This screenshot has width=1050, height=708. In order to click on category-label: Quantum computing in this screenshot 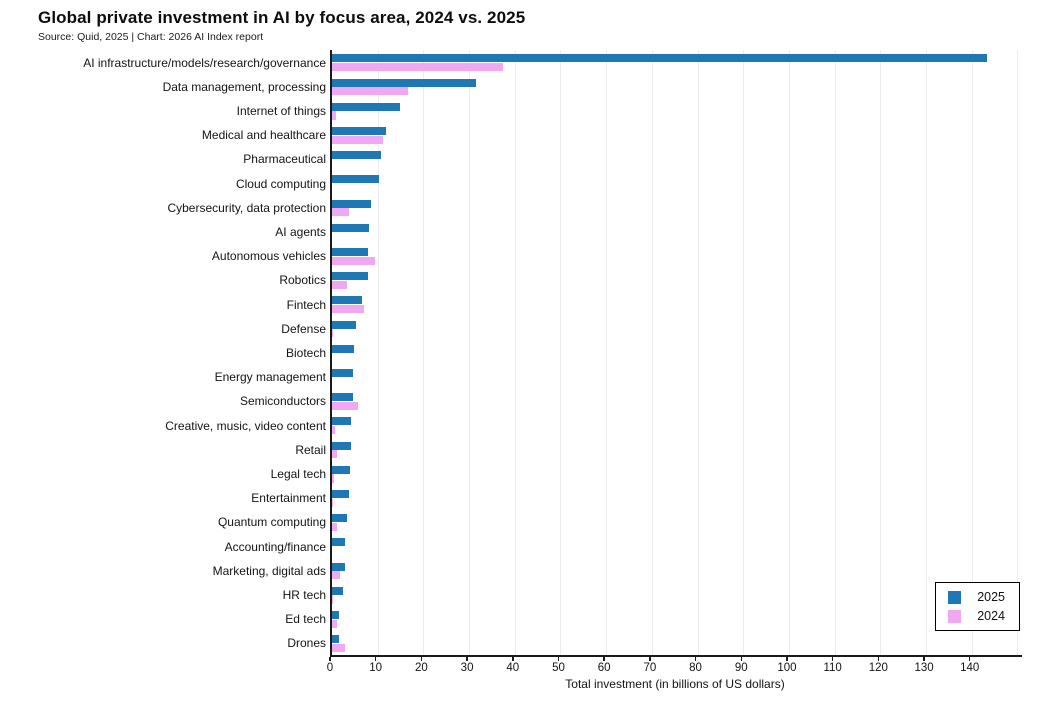, I will do `click(271, 522)`.